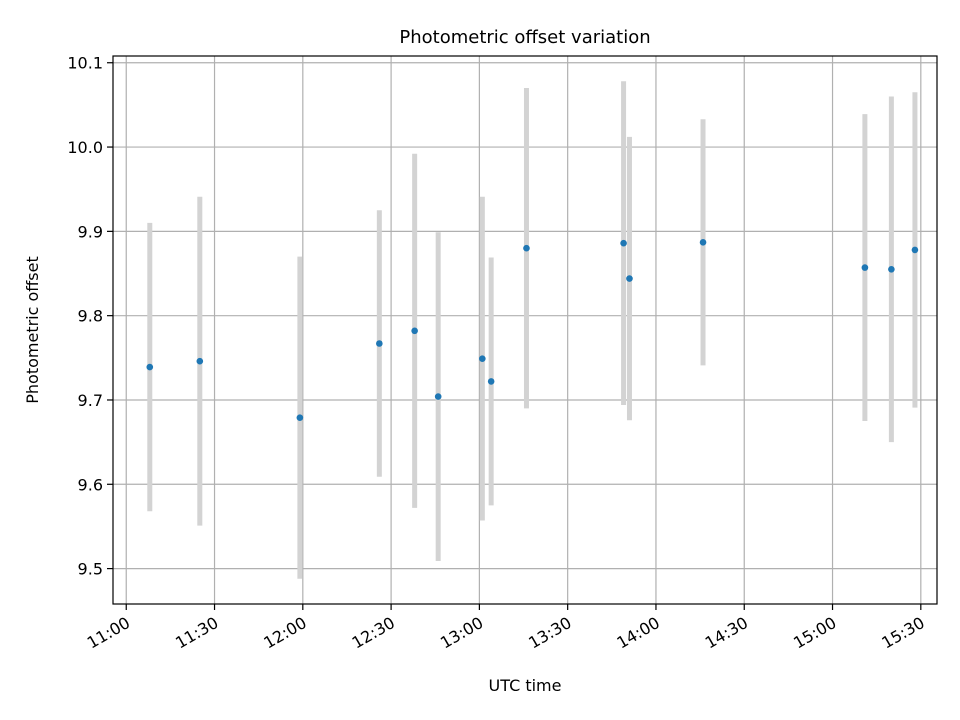 Image resolution: width=960 pixels, height=720 pixels. What do you see at coordinates (32, 330) in the screenshot?
I see `y-axis-label: Photometric offset` at bounding box center [32, 330].